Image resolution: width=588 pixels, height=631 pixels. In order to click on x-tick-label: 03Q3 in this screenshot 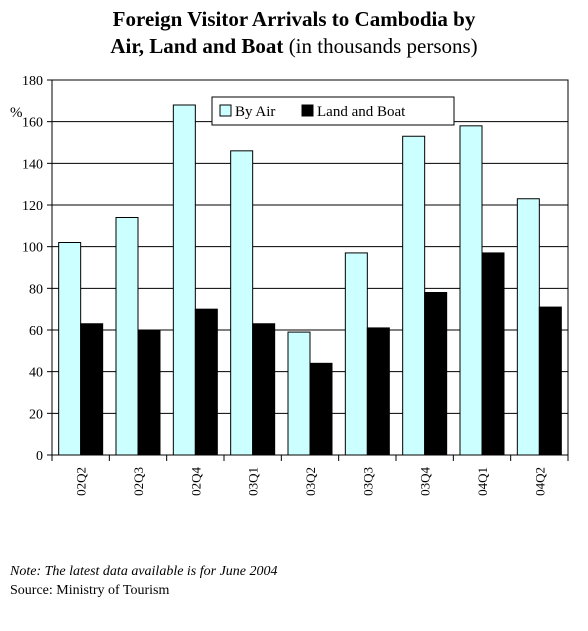, I will do `click(367, 481)`.